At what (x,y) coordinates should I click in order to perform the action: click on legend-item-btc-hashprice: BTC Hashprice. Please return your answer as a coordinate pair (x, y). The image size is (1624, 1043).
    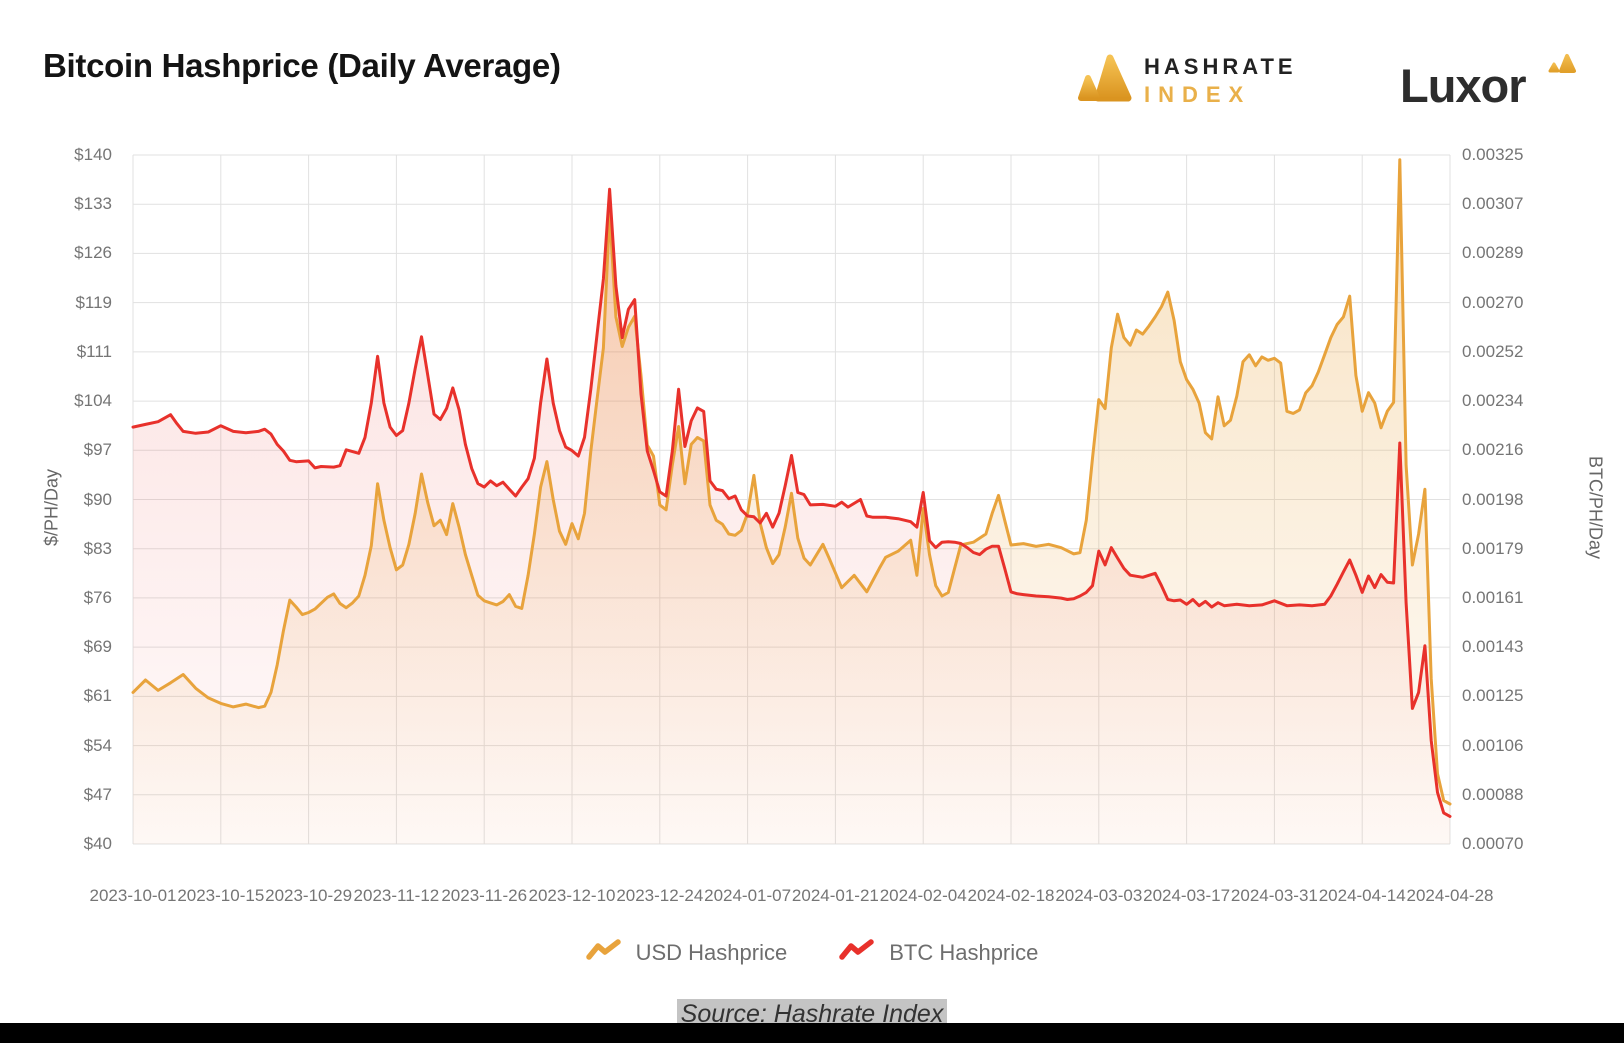
    Looking at the image, I should click on (938, 952).